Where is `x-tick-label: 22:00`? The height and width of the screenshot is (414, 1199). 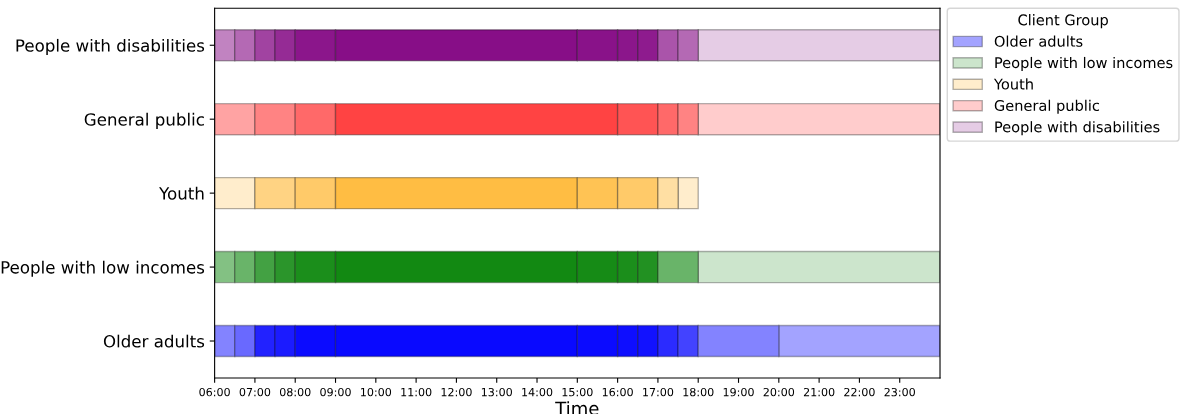 x-tick-label: 22:00 is located at coordinates (859, 392).